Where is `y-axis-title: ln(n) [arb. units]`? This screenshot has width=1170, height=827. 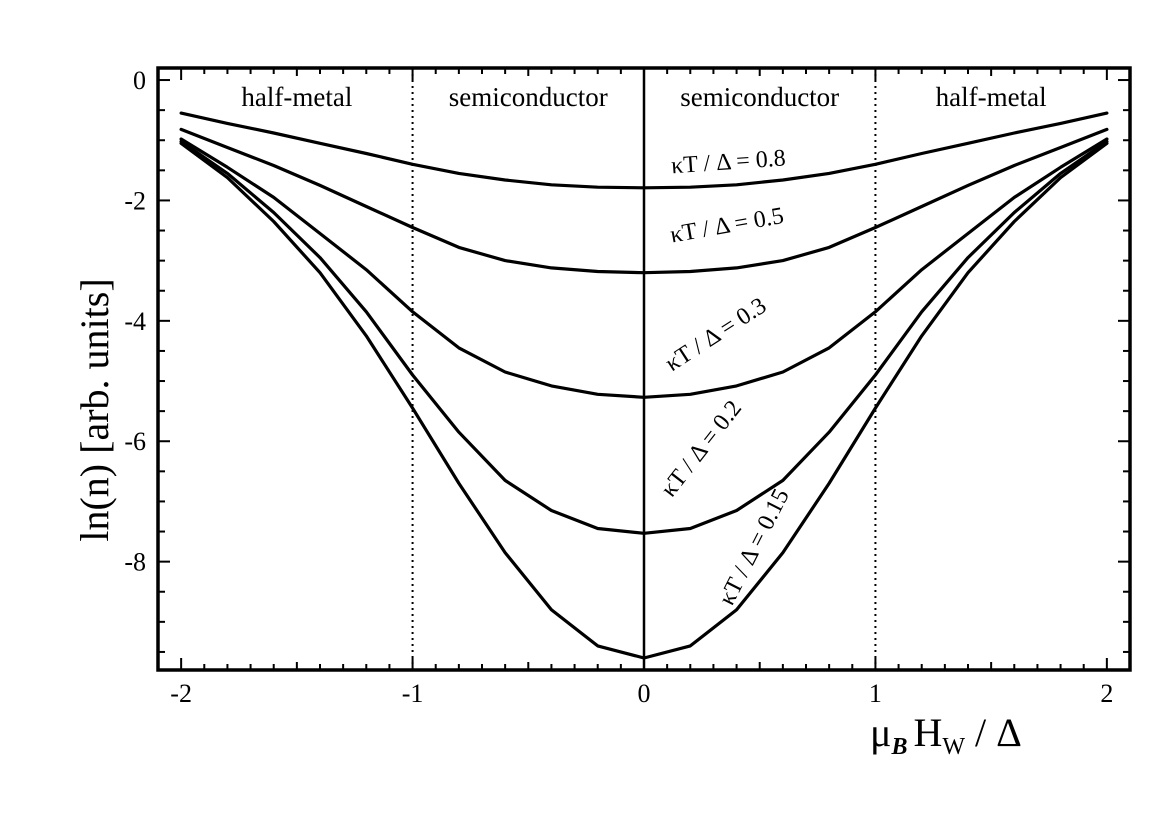 y-axis-title: ln(n) [arb. units] is located at coordinates (94, 409).